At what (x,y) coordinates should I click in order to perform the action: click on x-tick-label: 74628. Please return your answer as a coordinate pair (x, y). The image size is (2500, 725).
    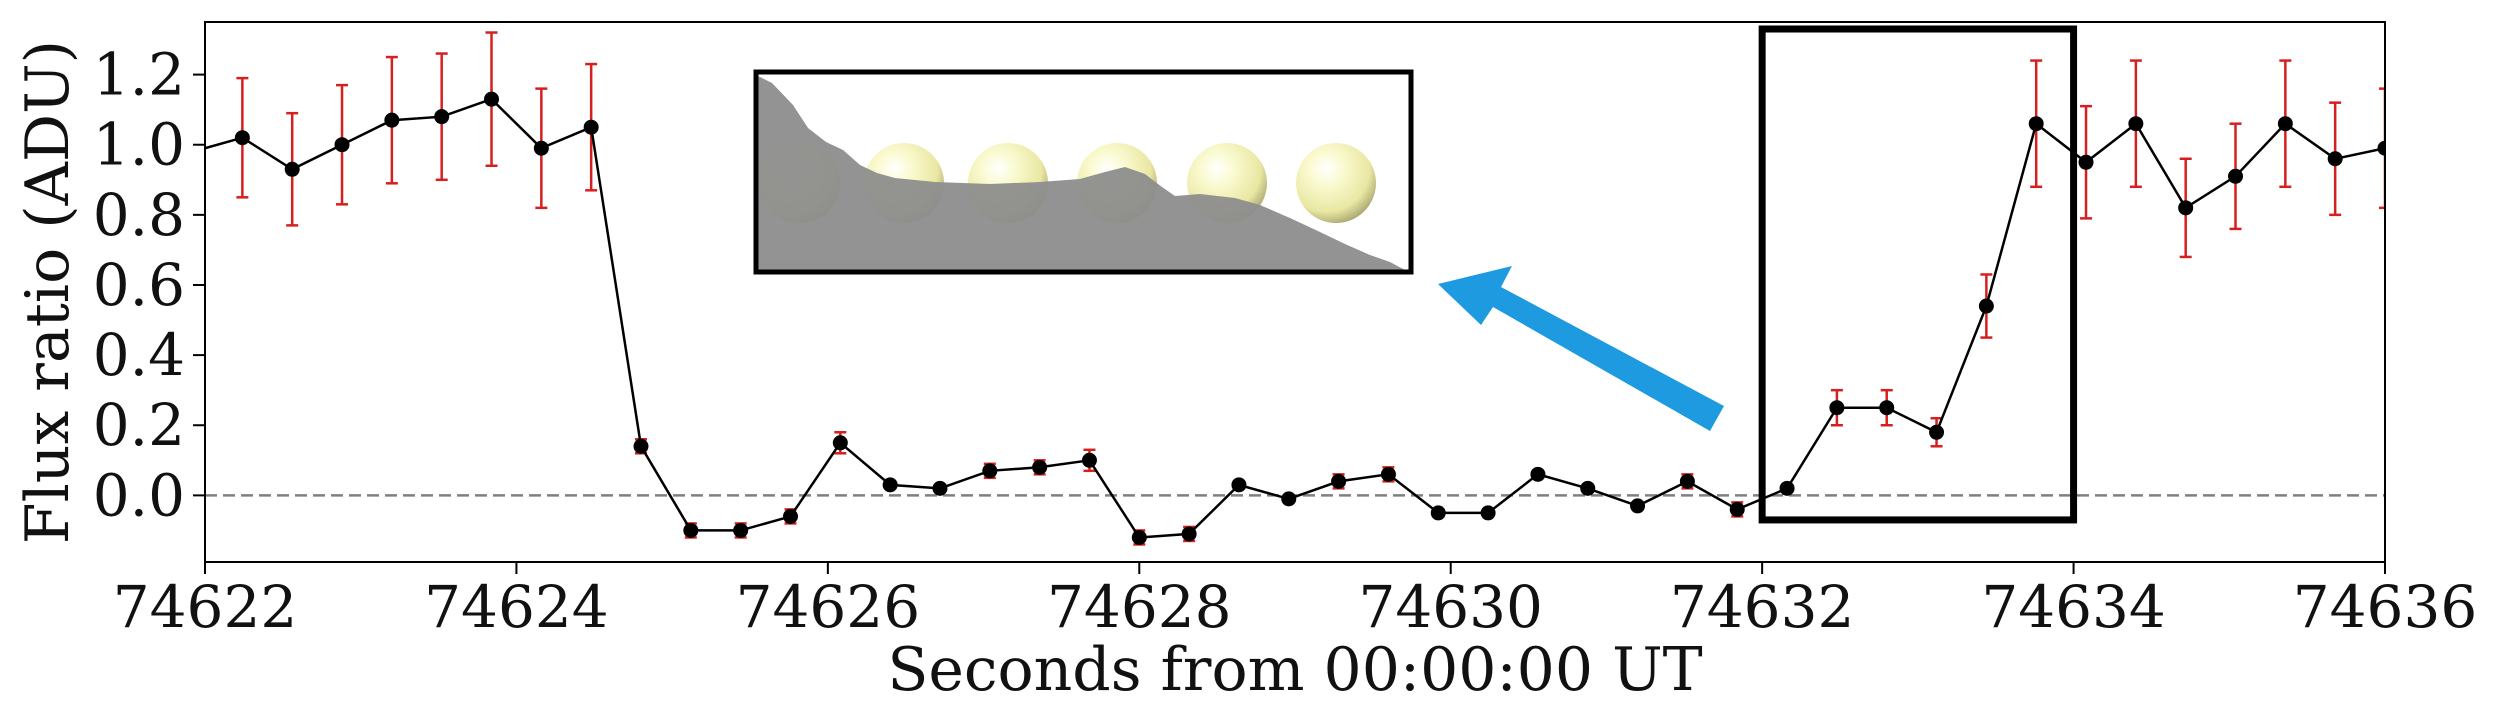
    Looking at the image, I should click on (1139, 607).